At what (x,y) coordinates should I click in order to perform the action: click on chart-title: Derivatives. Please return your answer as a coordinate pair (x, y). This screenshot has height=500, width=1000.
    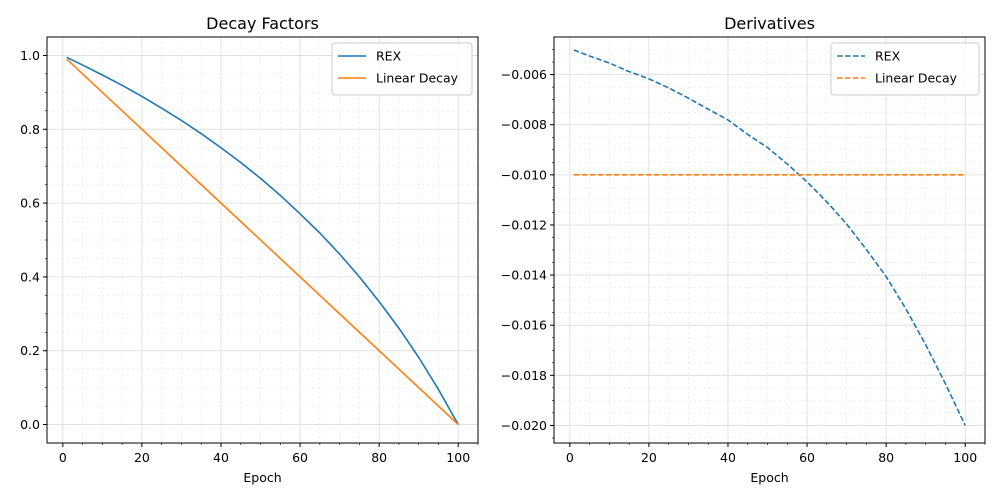
    Looking at the image, I should click on (769, 23).